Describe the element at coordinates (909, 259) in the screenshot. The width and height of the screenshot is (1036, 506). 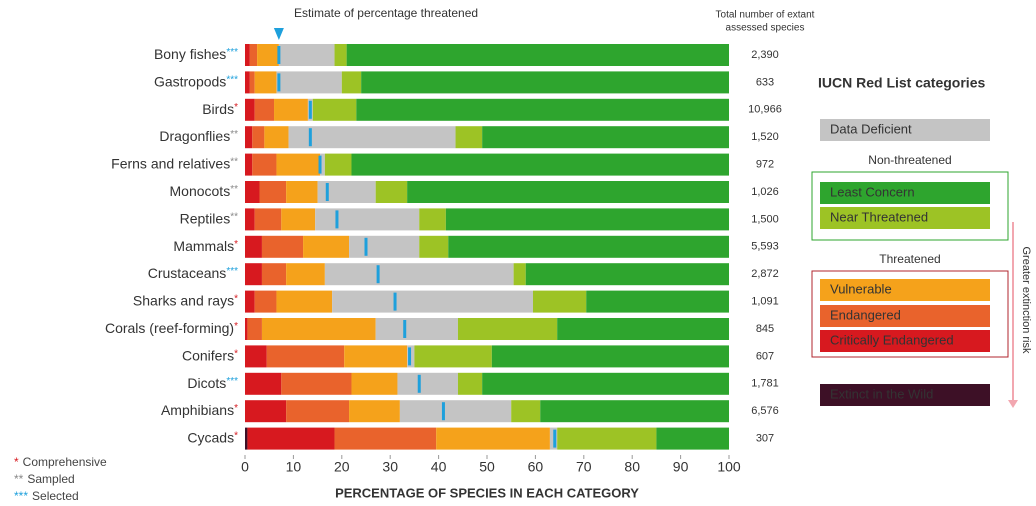
I see `legend-group-label: Threatened` at that location.